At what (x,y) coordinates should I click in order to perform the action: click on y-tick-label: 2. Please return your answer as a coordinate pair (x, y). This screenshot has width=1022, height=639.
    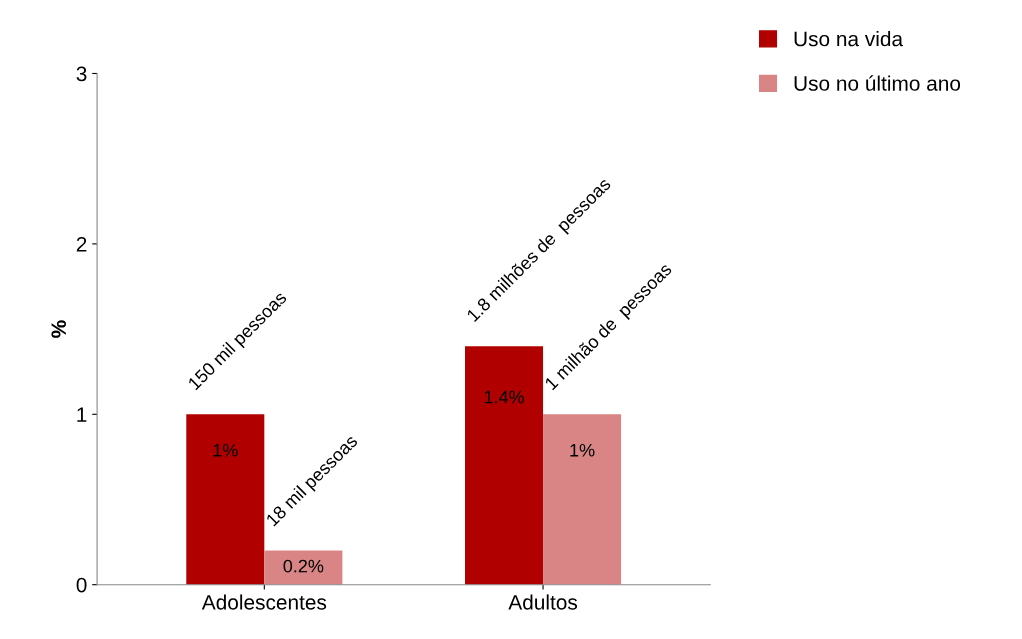
    Looking at the image, I should click on (81, 244).